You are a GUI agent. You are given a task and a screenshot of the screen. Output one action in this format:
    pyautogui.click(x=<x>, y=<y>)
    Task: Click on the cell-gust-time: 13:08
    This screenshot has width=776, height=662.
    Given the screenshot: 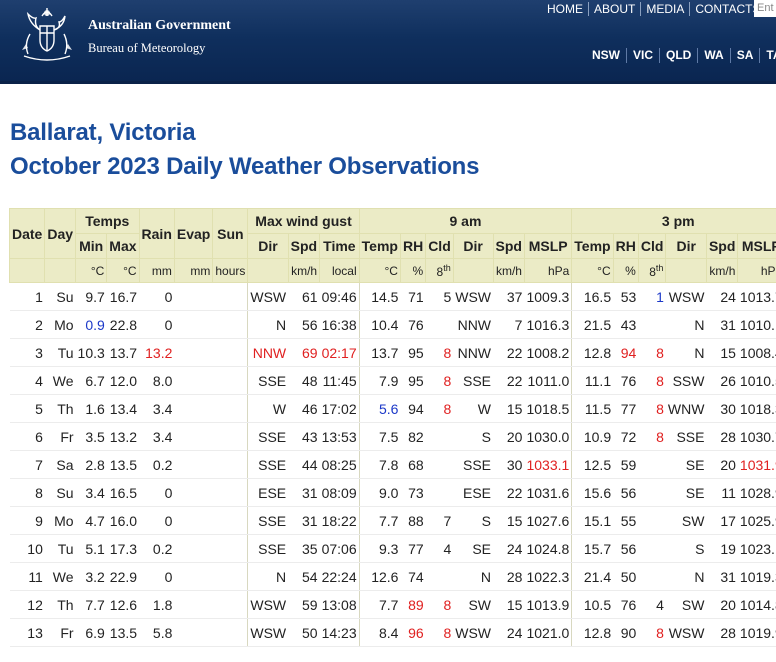 What is the action you would take?
    pyautogui.click(x=339, y=604)
    